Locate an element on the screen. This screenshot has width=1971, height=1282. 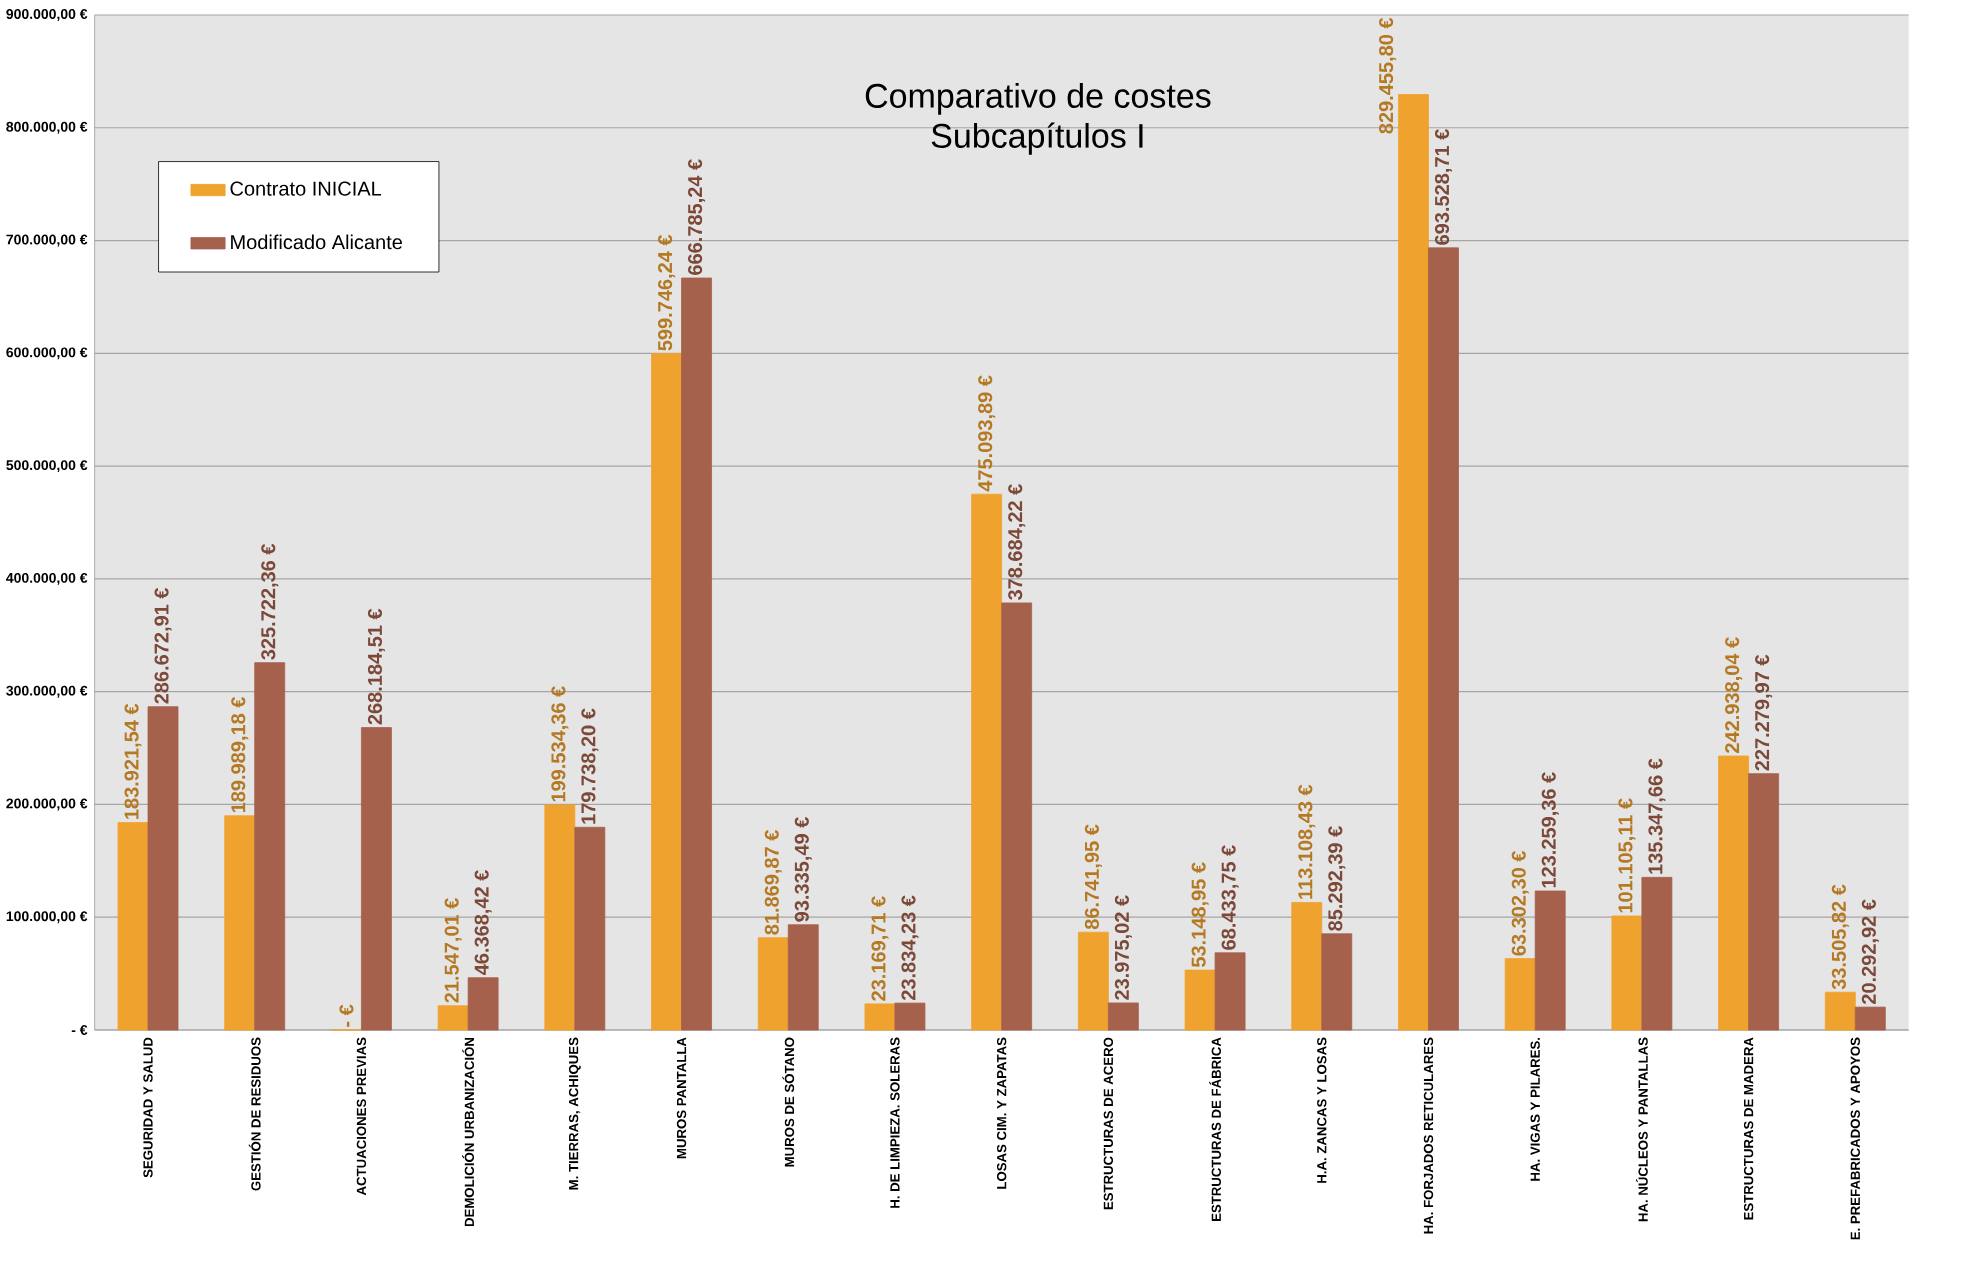
data-label: 189.989,18 € is located at coordinates (240, 754).